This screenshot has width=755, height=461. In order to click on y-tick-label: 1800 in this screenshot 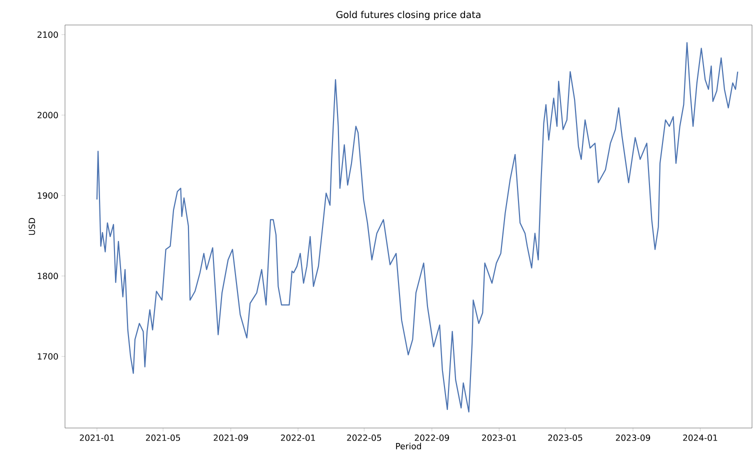, I will do `click(48, 276)`.